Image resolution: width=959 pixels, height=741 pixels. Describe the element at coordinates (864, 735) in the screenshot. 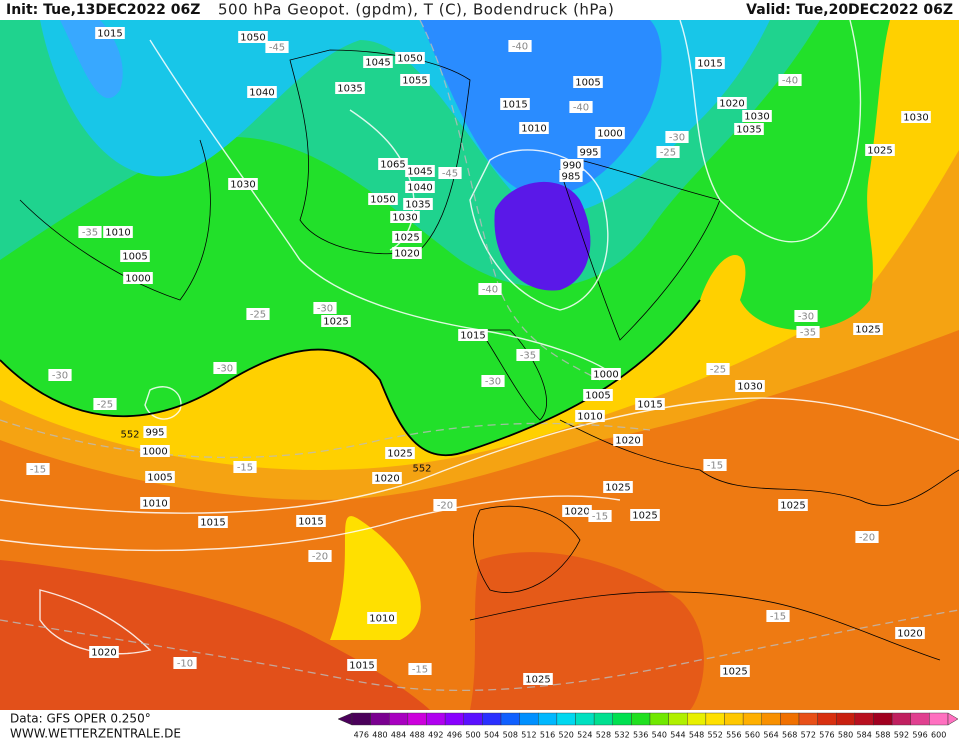

I see `colorbar-label: 584` at that location.